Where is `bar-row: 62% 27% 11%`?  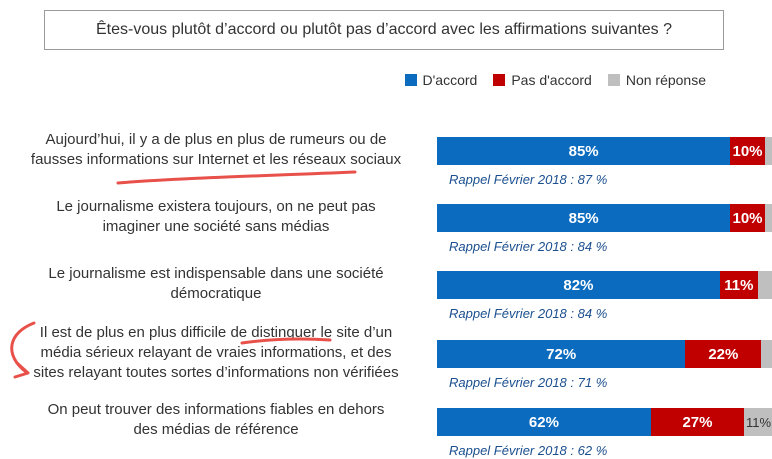
bar-row: 62% 27% 11% is located at coordinates (604, 422).